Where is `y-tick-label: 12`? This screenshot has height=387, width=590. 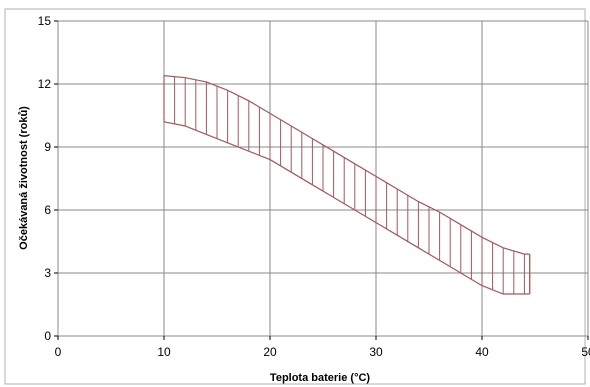 y-tick-label: 12 is located at coordinates (45, 84).